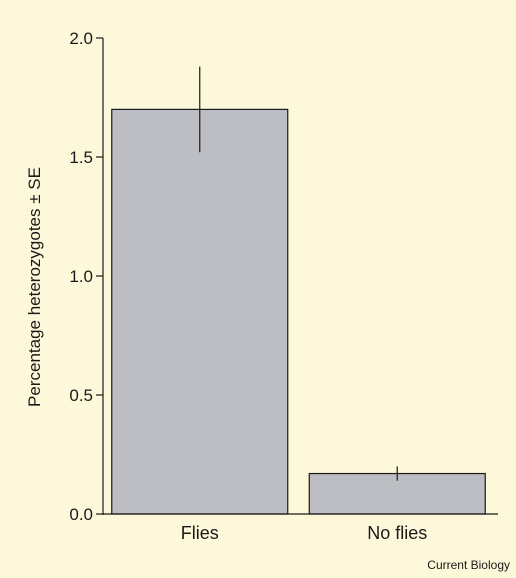 This screenshot has height=578, width=516. I want to click on y-tick-label: 2.0, so click(81, 38).